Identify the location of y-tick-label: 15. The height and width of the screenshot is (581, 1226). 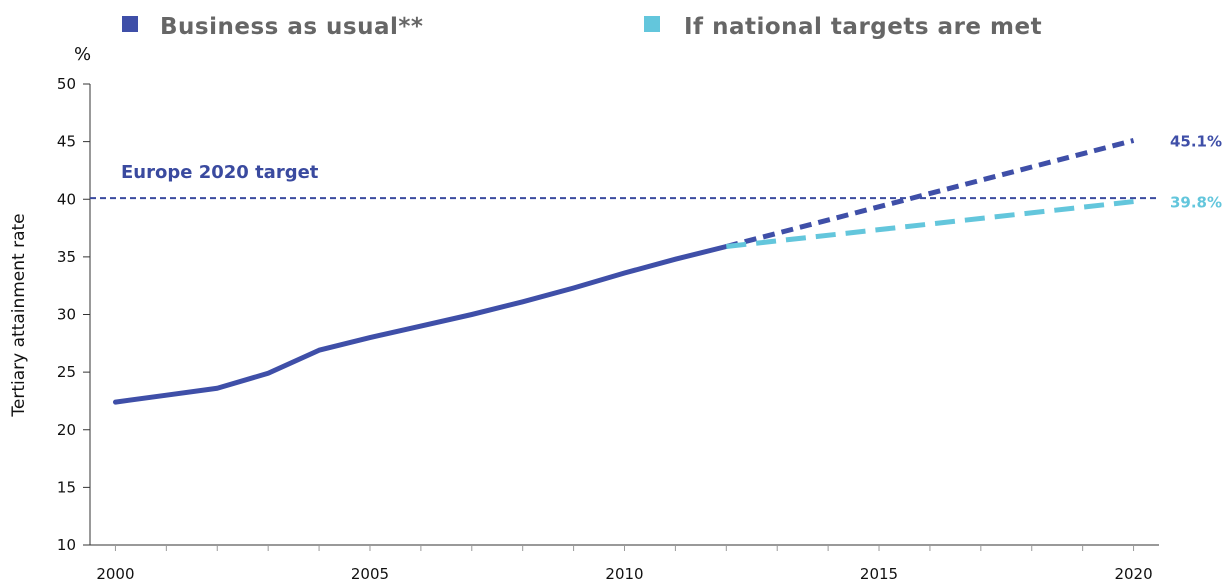
(66, 487).